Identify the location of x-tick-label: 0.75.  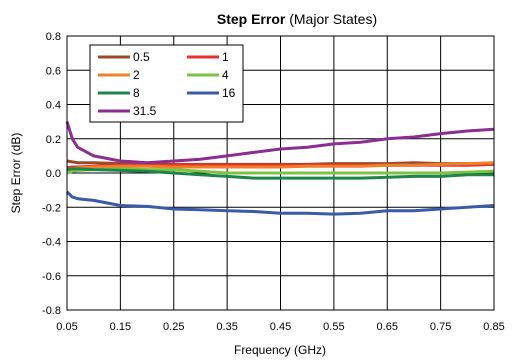
(440, 327).